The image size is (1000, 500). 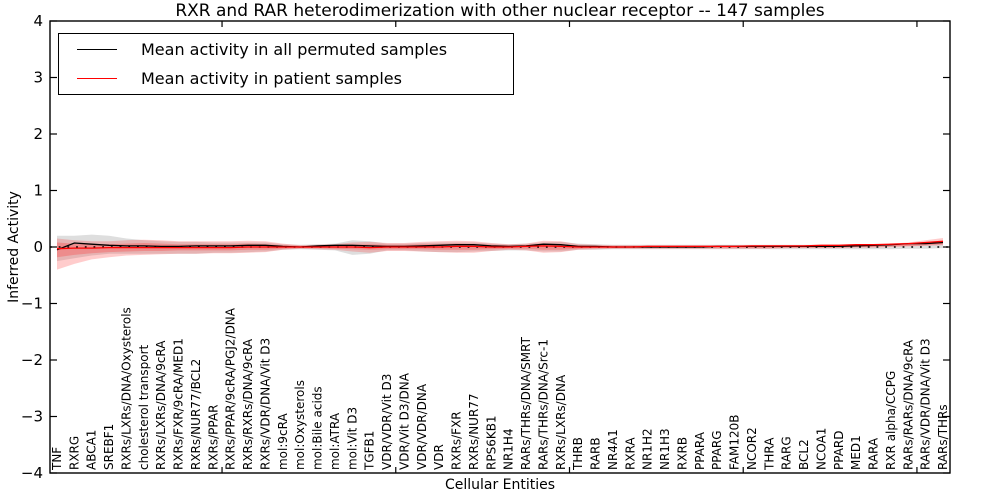 What do you see at coordinates (821, 449) in the screenshot?
I see `x-category-label: NCOA1` at bounding box center [821, 449].